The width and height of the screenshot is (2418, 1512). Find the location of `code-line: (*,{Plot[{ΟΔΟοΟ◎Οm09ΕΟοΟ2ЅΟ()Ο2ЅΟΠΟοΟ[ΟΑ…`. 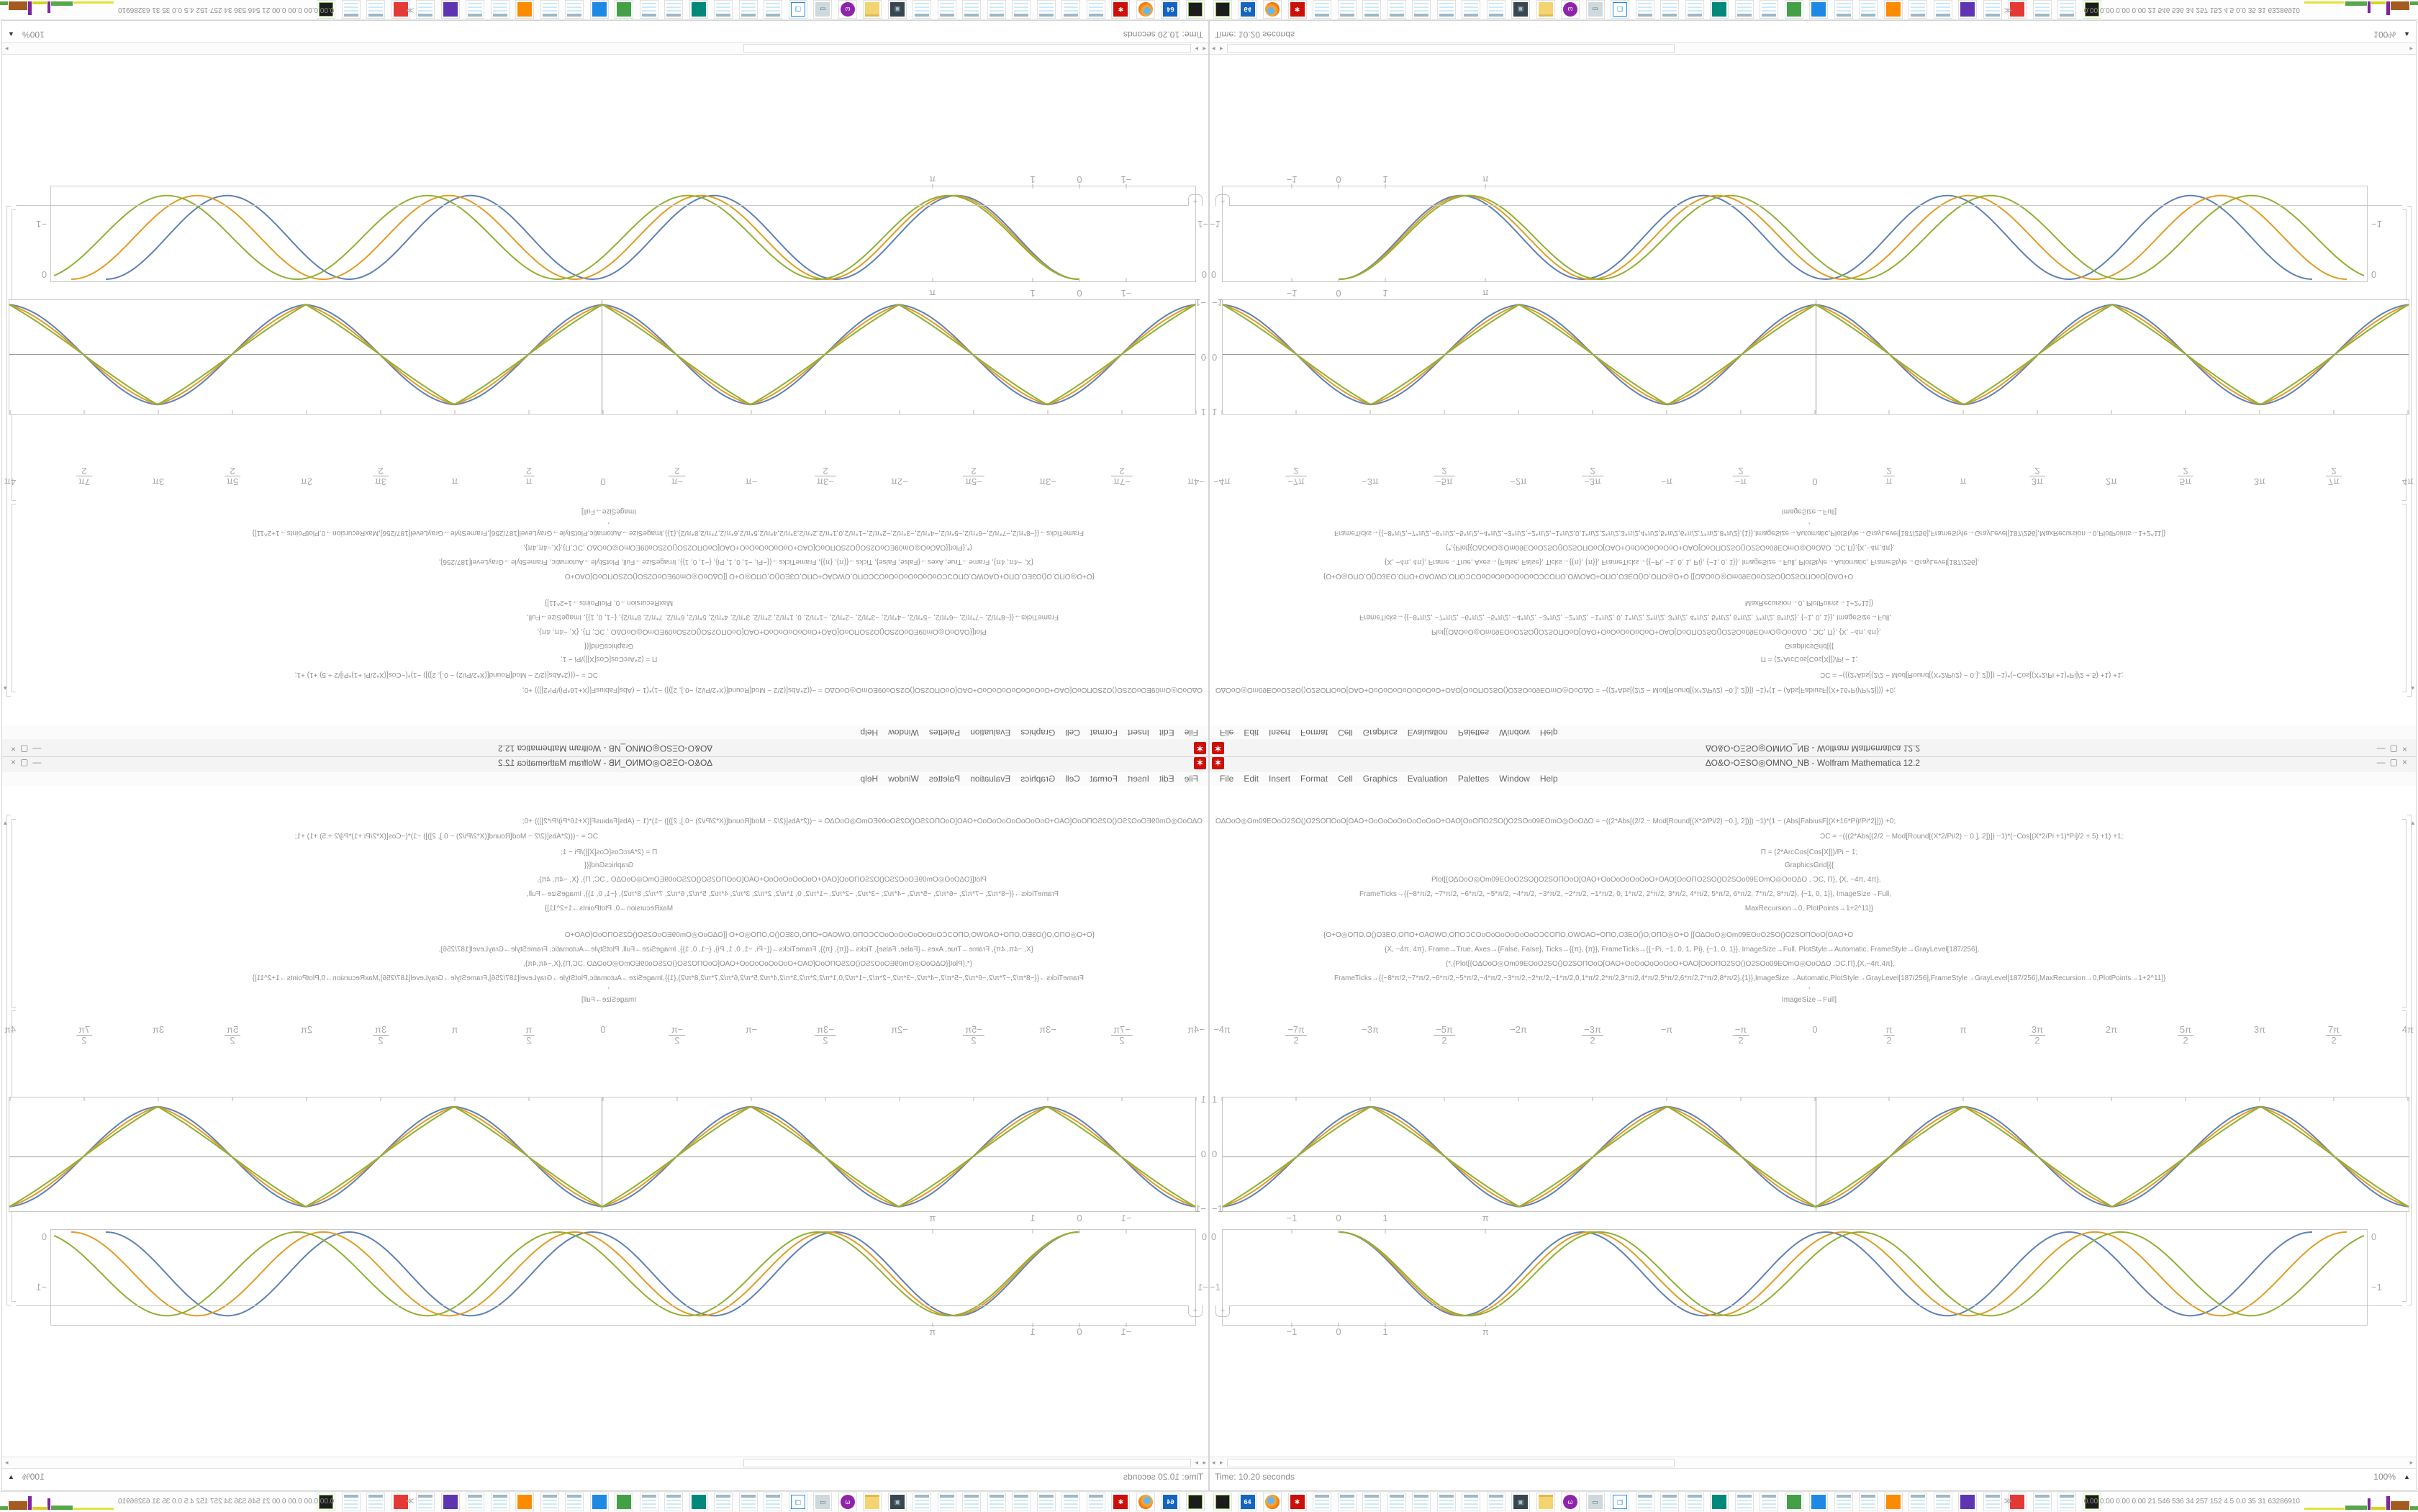

code-line: (*,{Plot[{ΟΔΟοΟ◎Οm09ΕΟοΟ2ЅΟ()Ο2ЅΟΠΟοΟ[ΟΑ… is located at coordinates (1671, 964).